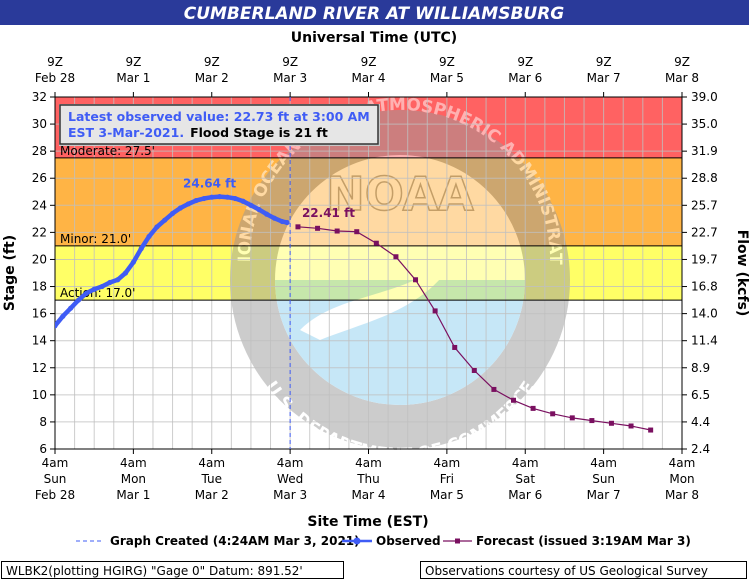  What do you see at coordinates (209, 184) in the screenshot?
I see `observed-peak-label: 24.64 ft` at bounding box center [209, 184].